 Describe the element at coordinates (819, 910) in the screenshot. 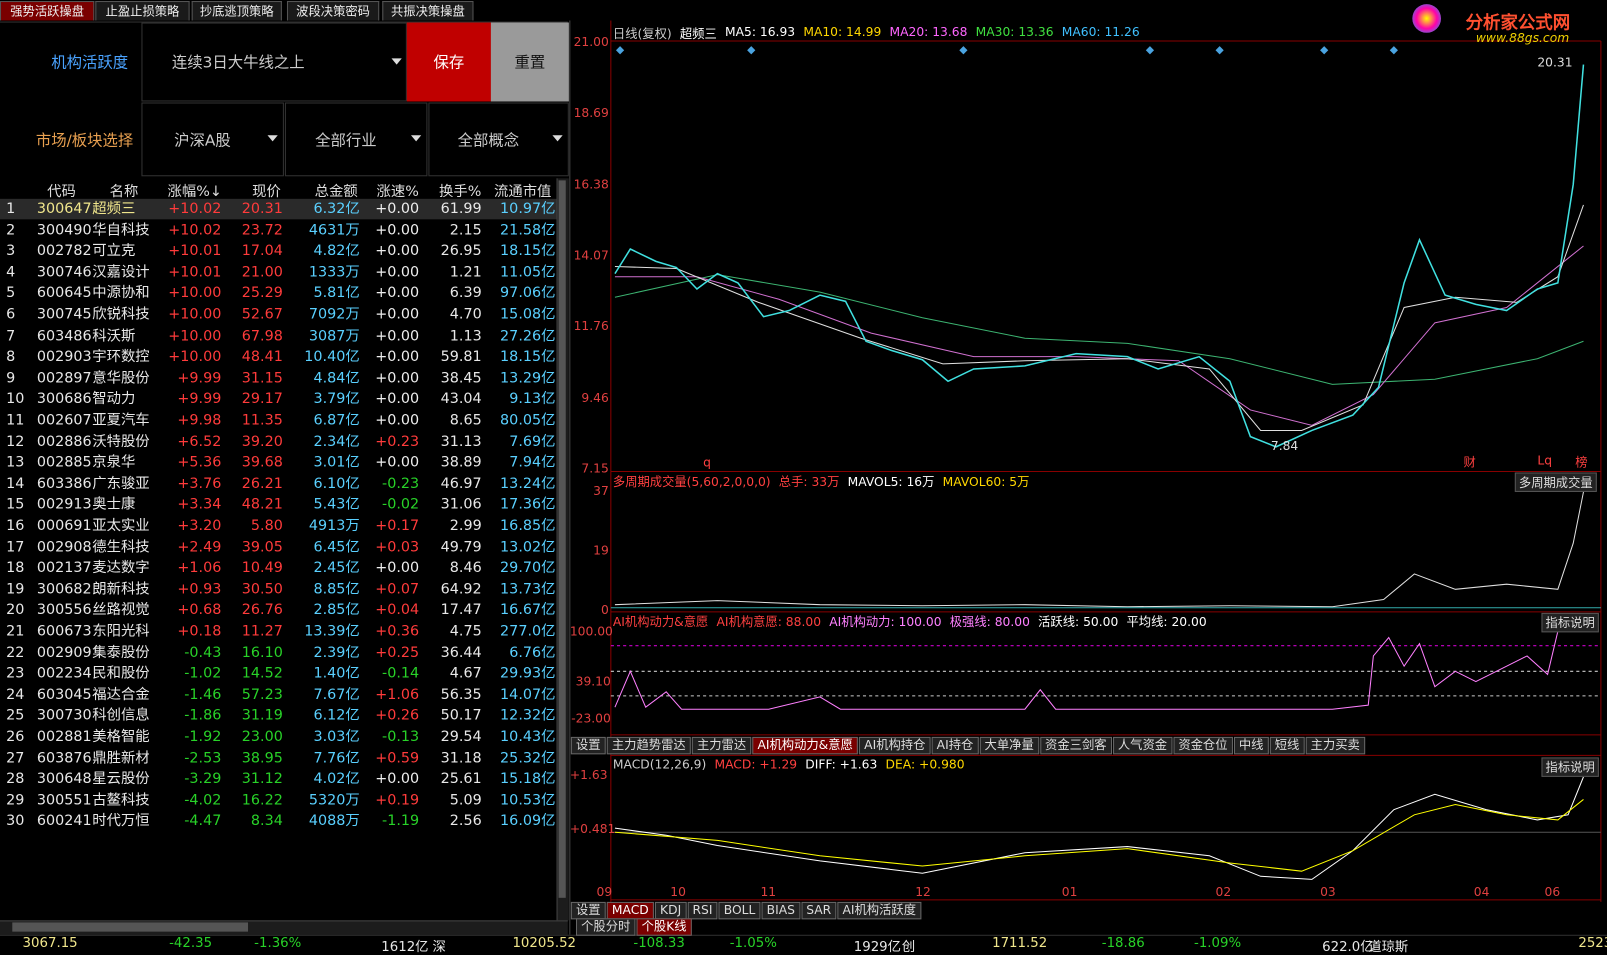

I see `indicator-tab: SAR` at that location.